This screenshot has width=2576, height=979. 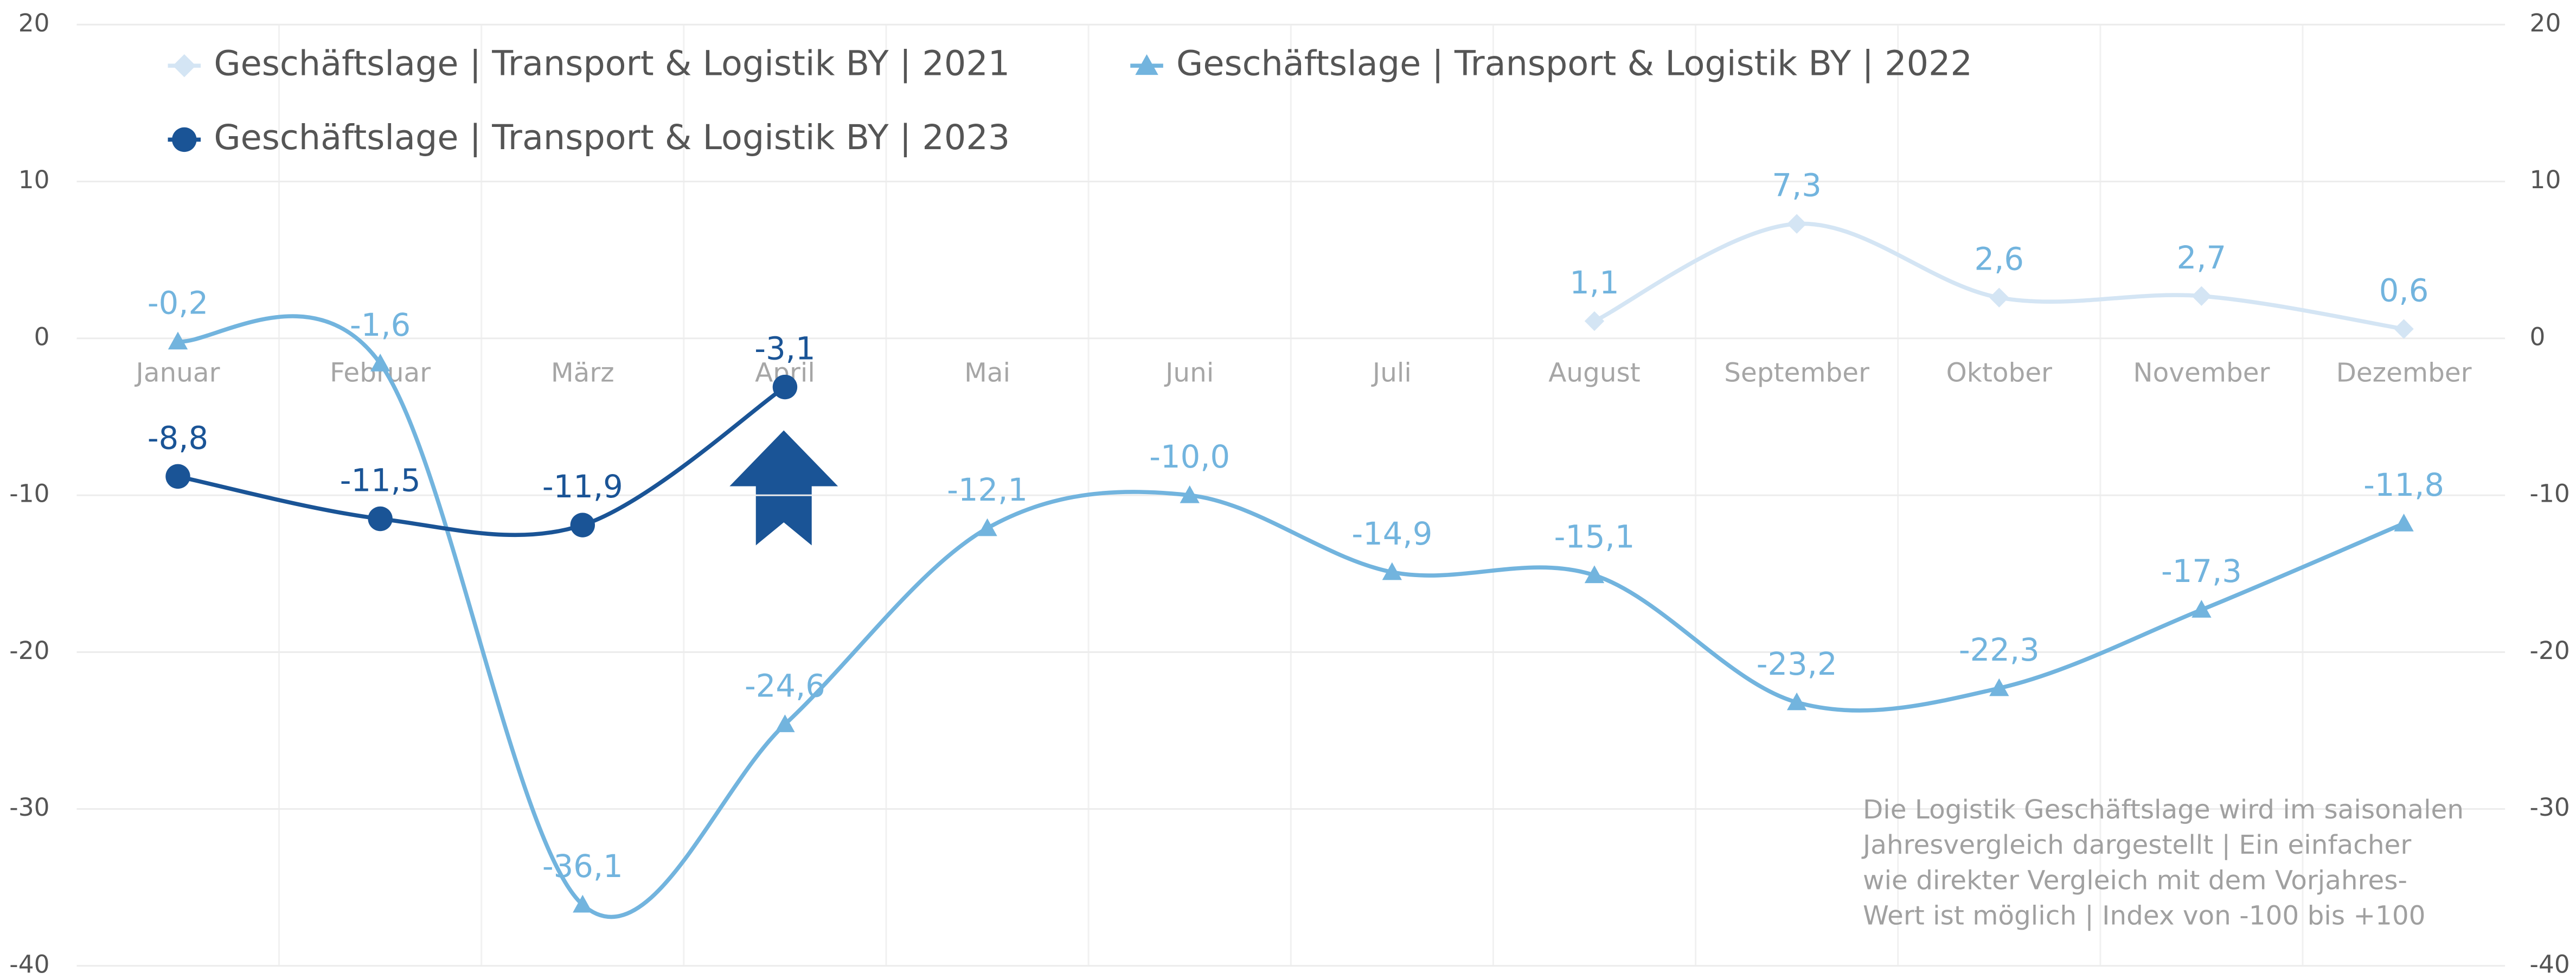 What do you see at coordinates (2545, 23) in the screenshot?
I see `y2-tick-label: 20` at bounding box center [2545, 23].